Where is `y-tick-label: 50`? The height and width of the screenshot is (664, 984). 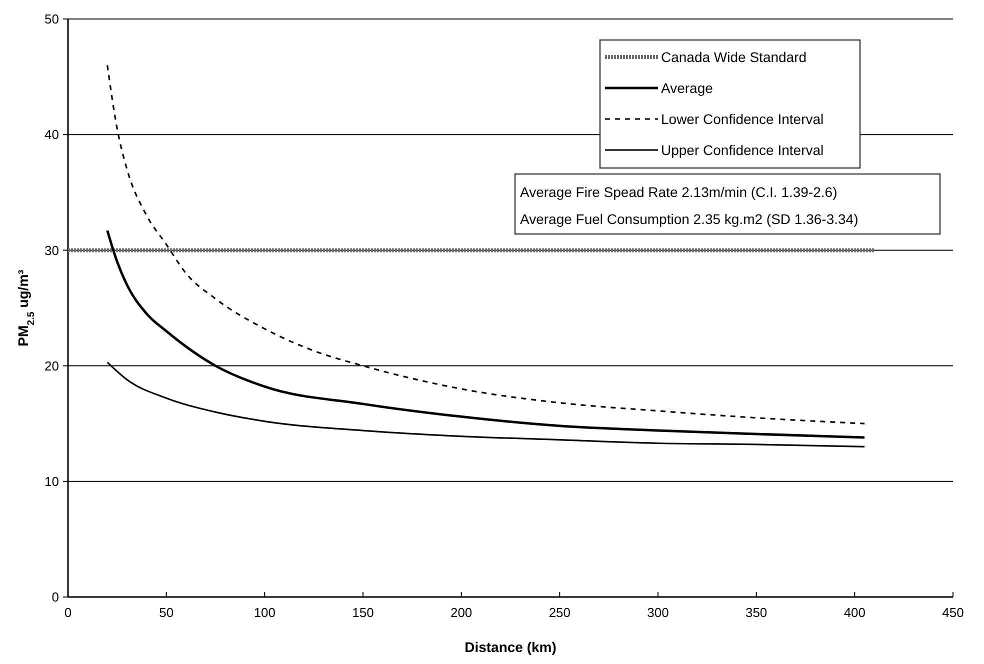 y-tick-label: 50 is located at coordinates (51, 19).